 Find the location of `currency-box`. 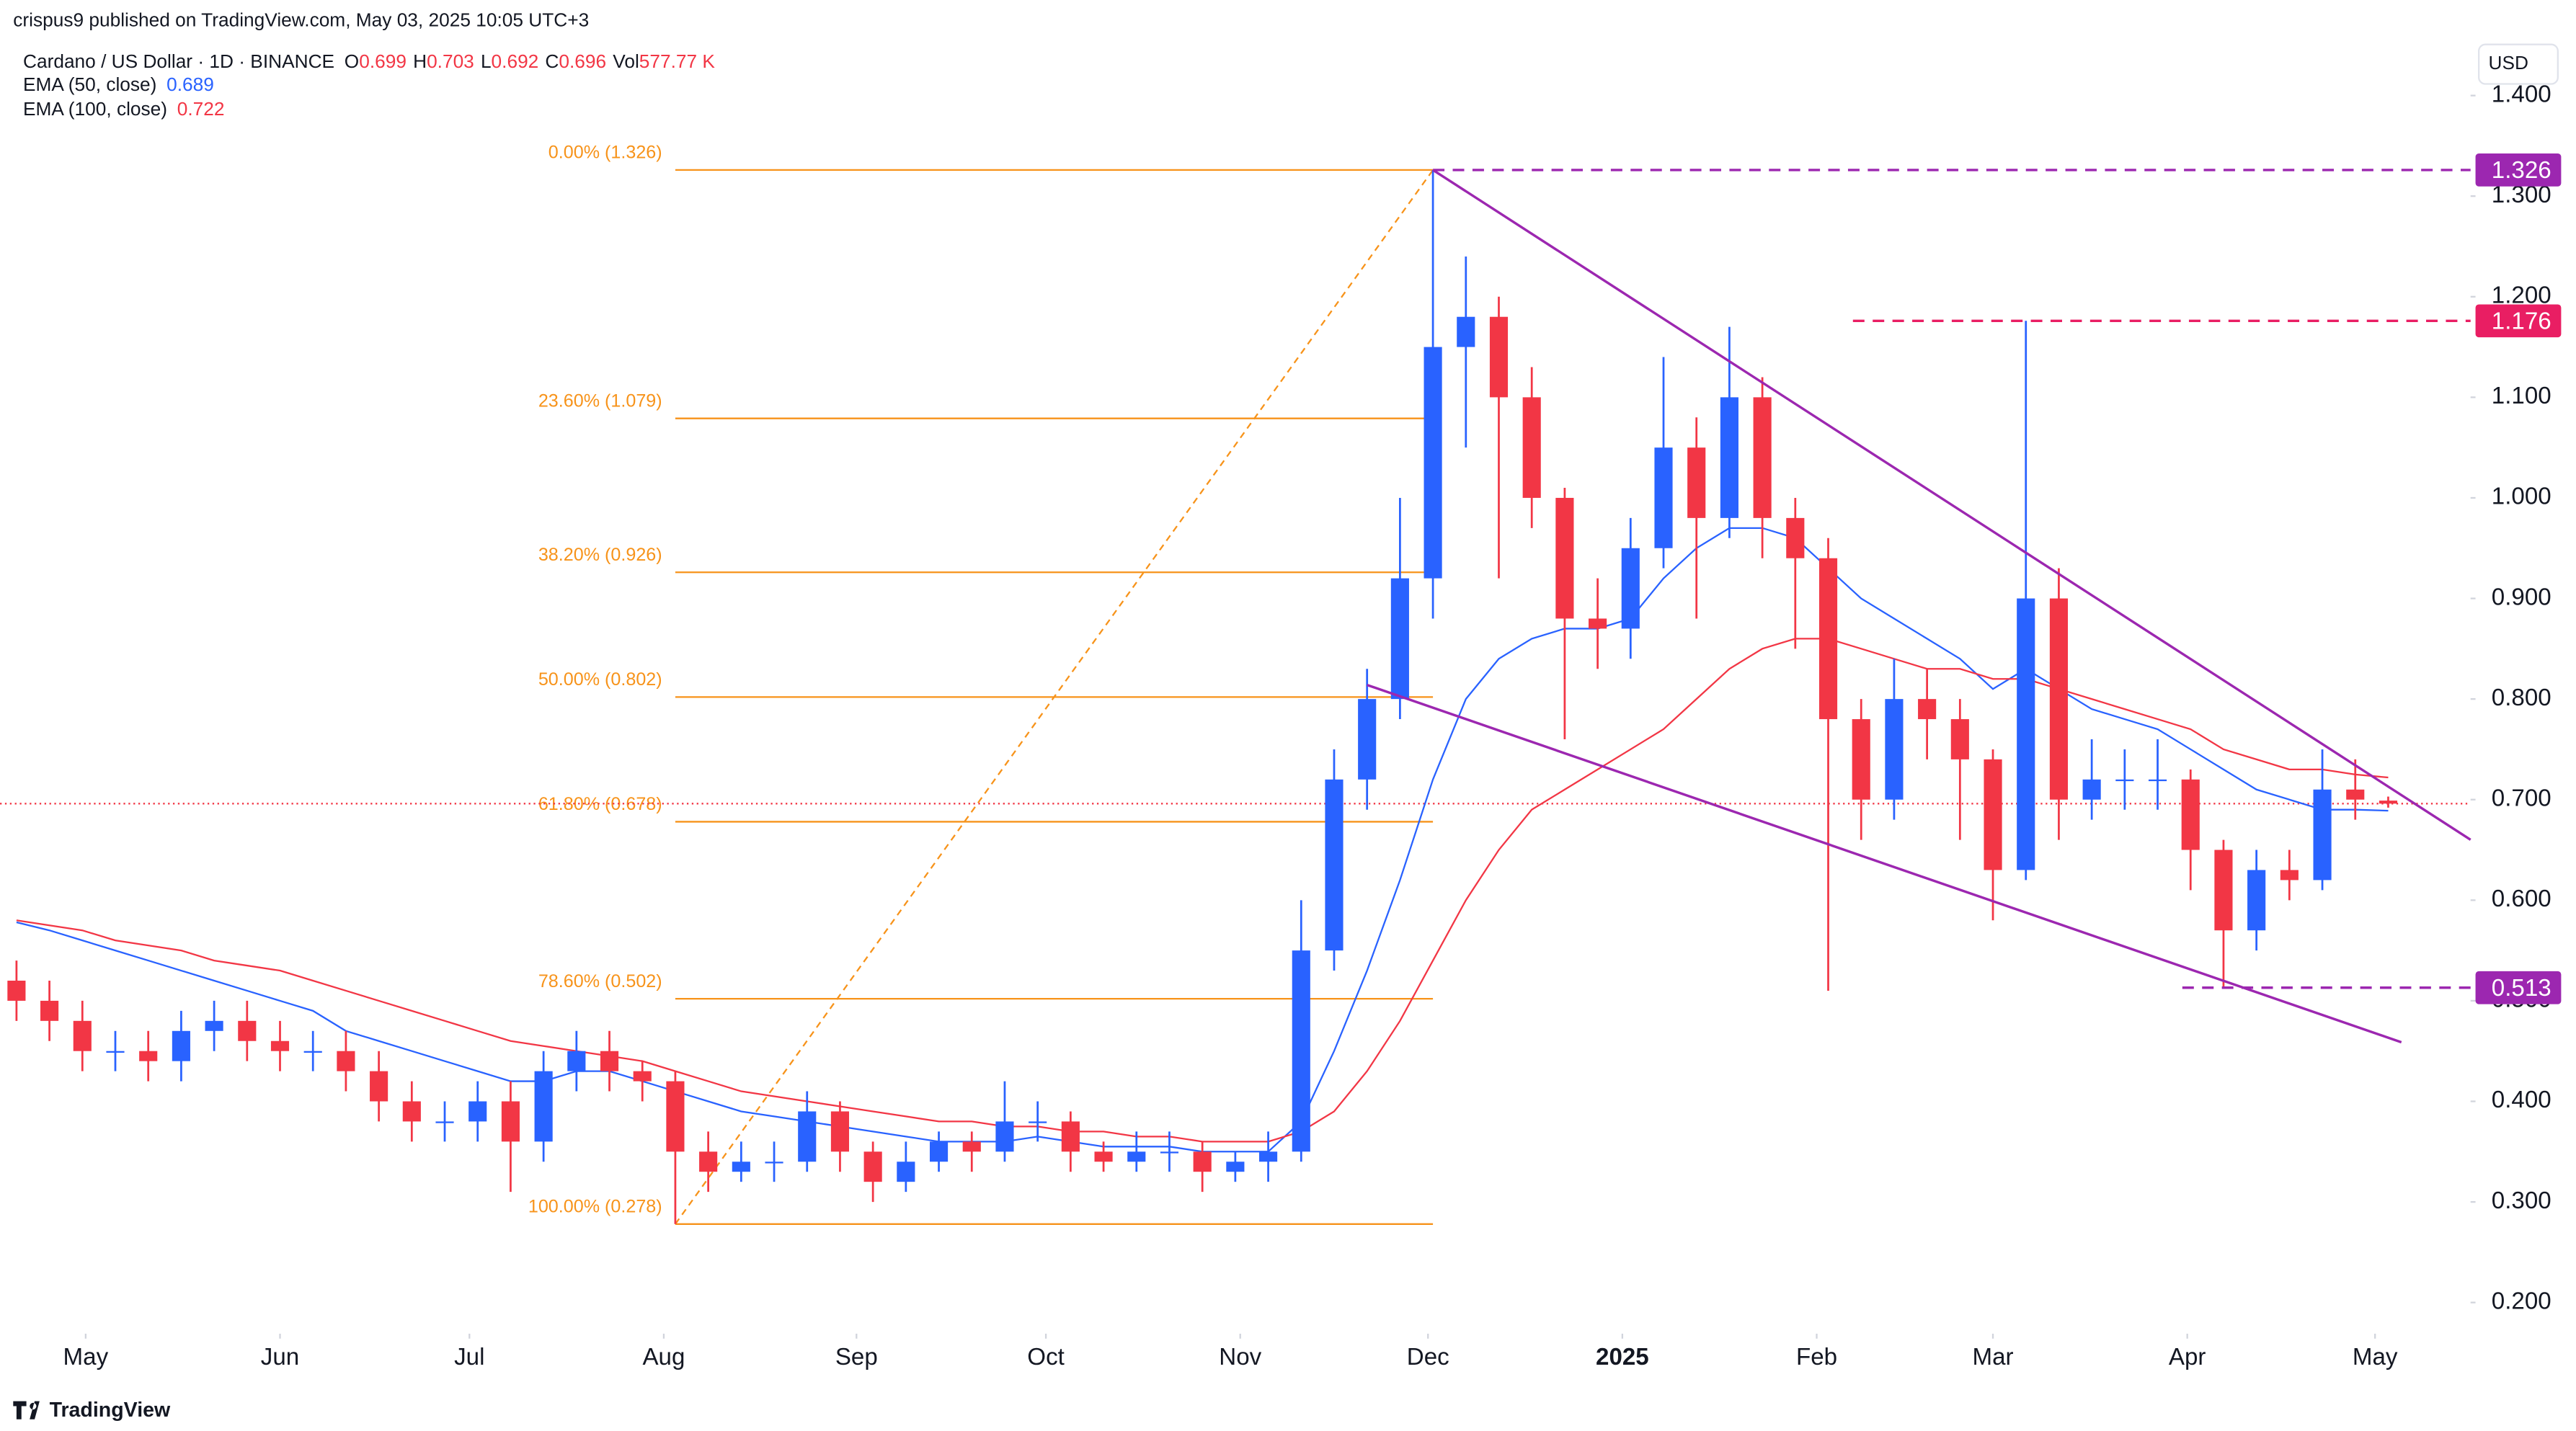

currency-box is located at coordinates (2518, 64).